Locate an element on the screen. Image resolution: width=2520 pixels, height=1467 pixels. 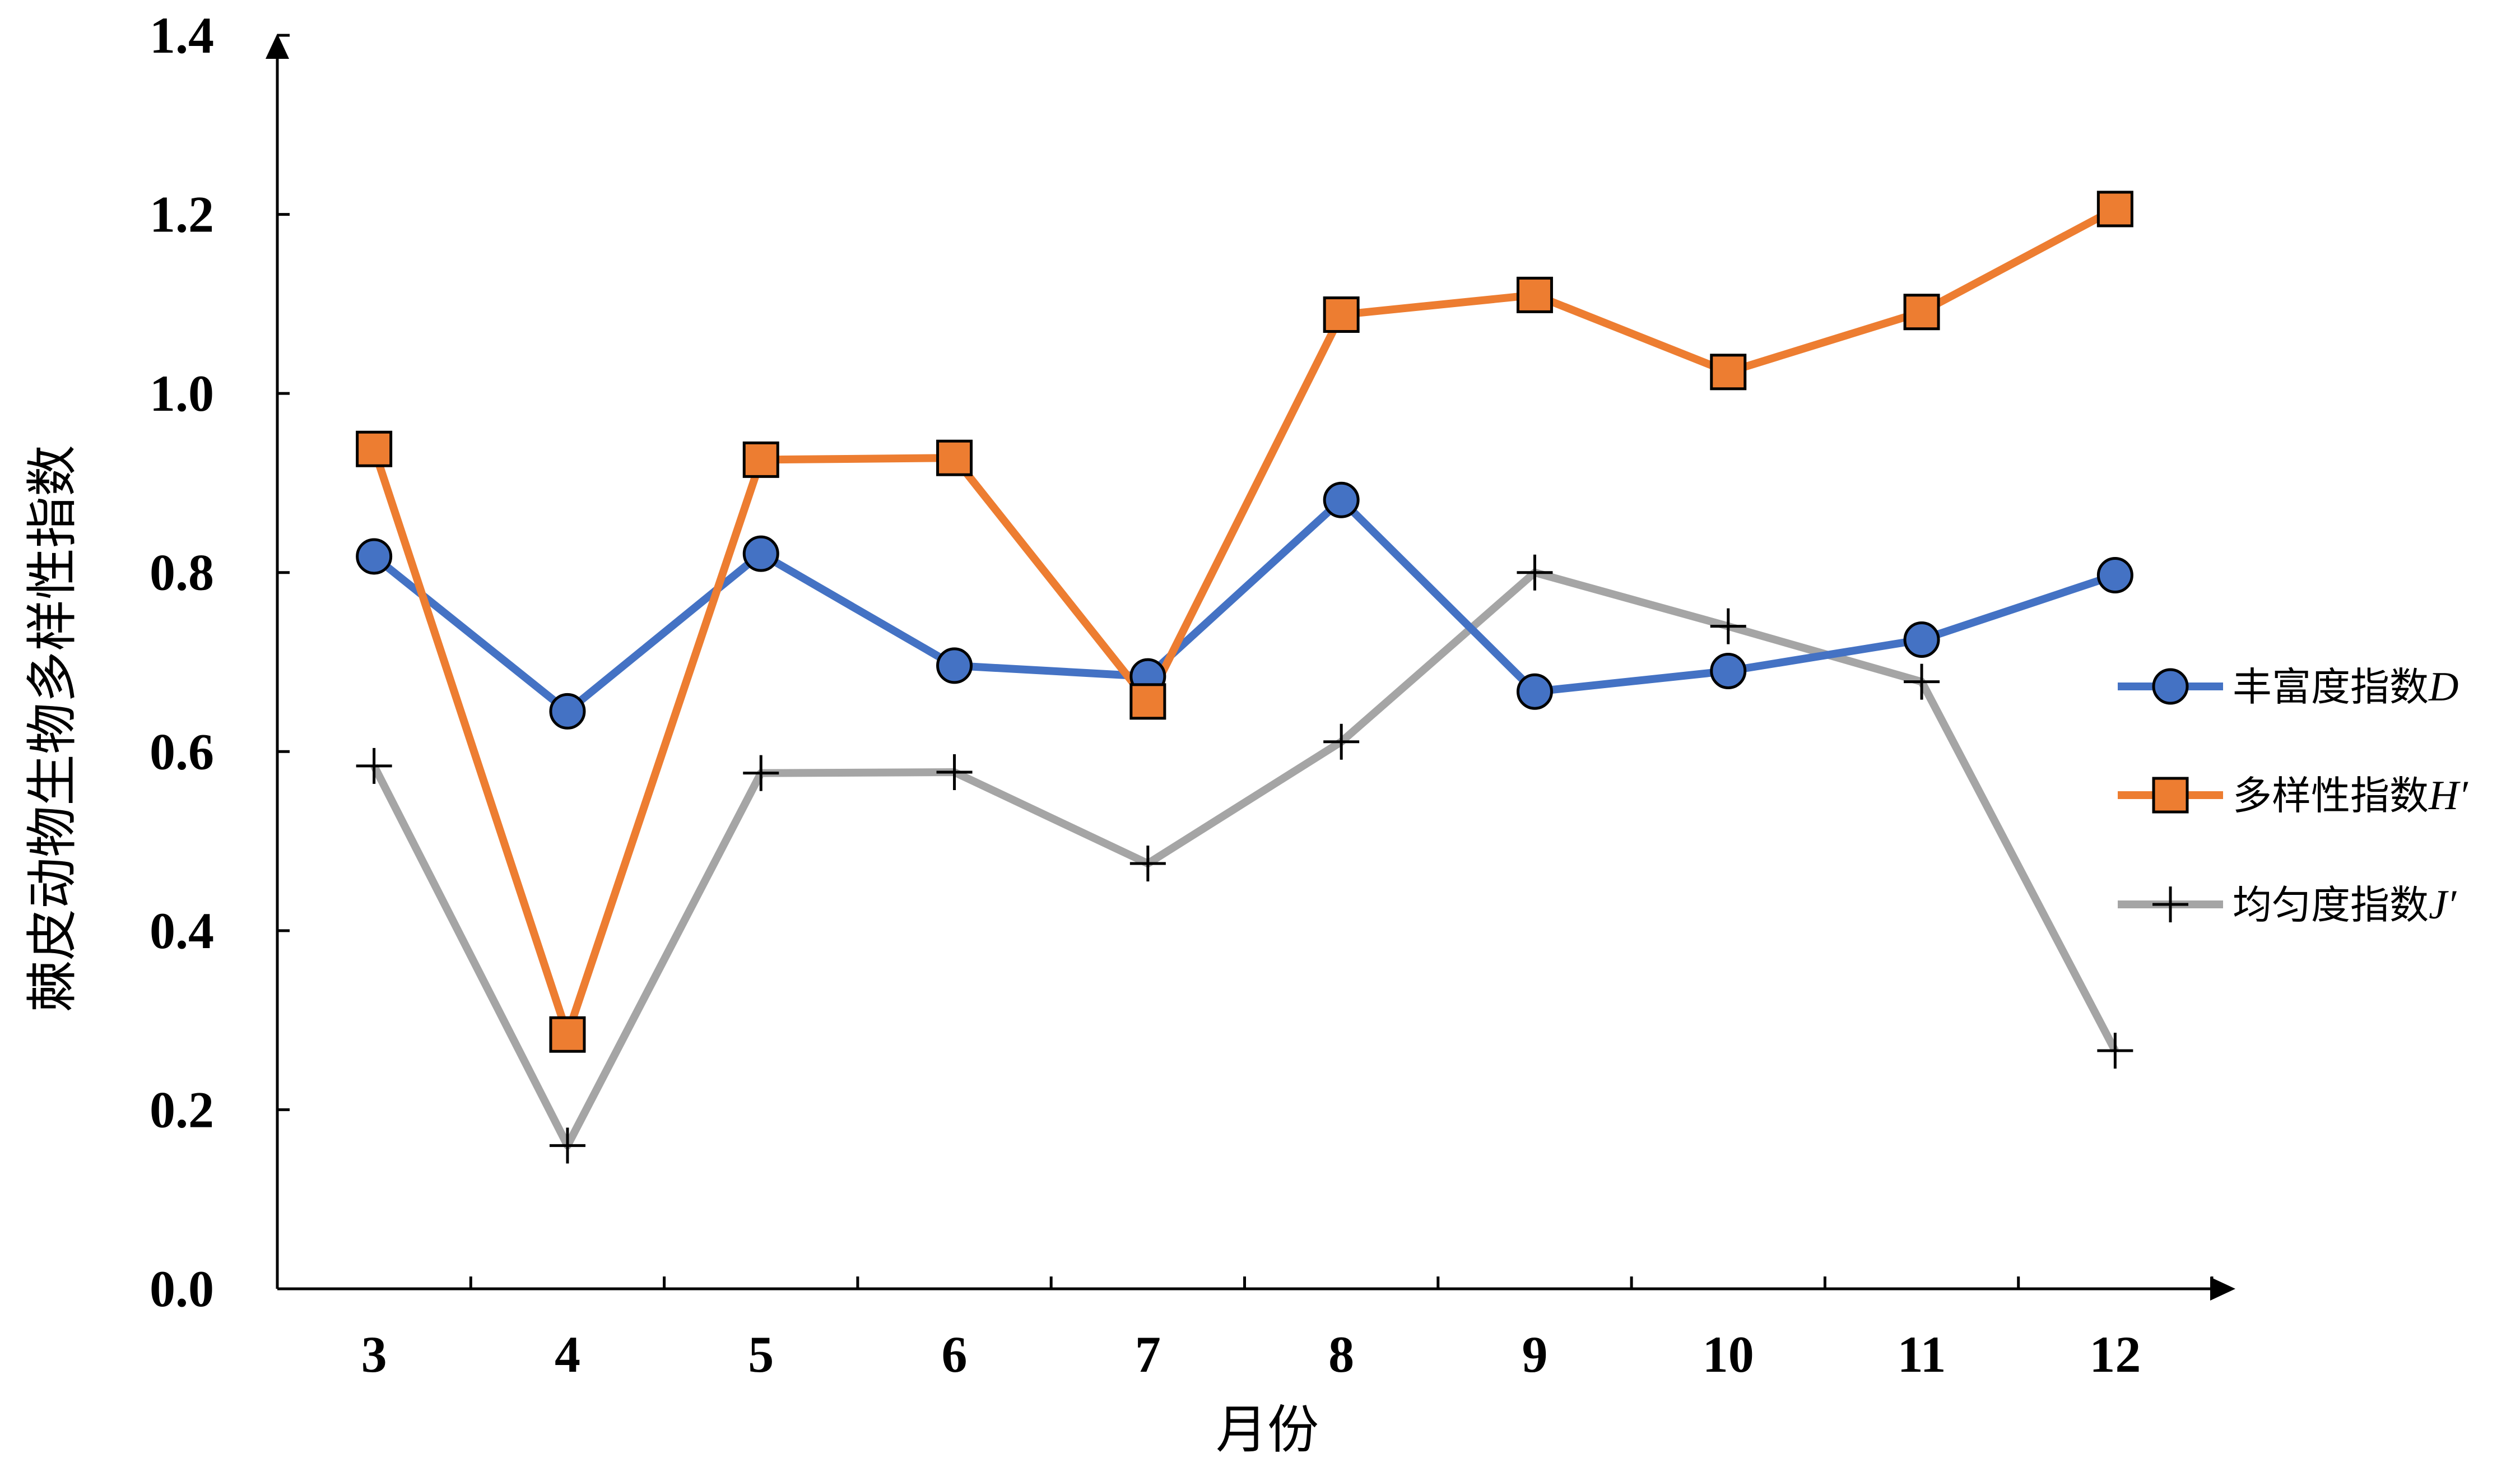
y-tick-label: 1.0 is located at coordinates (182, 393).